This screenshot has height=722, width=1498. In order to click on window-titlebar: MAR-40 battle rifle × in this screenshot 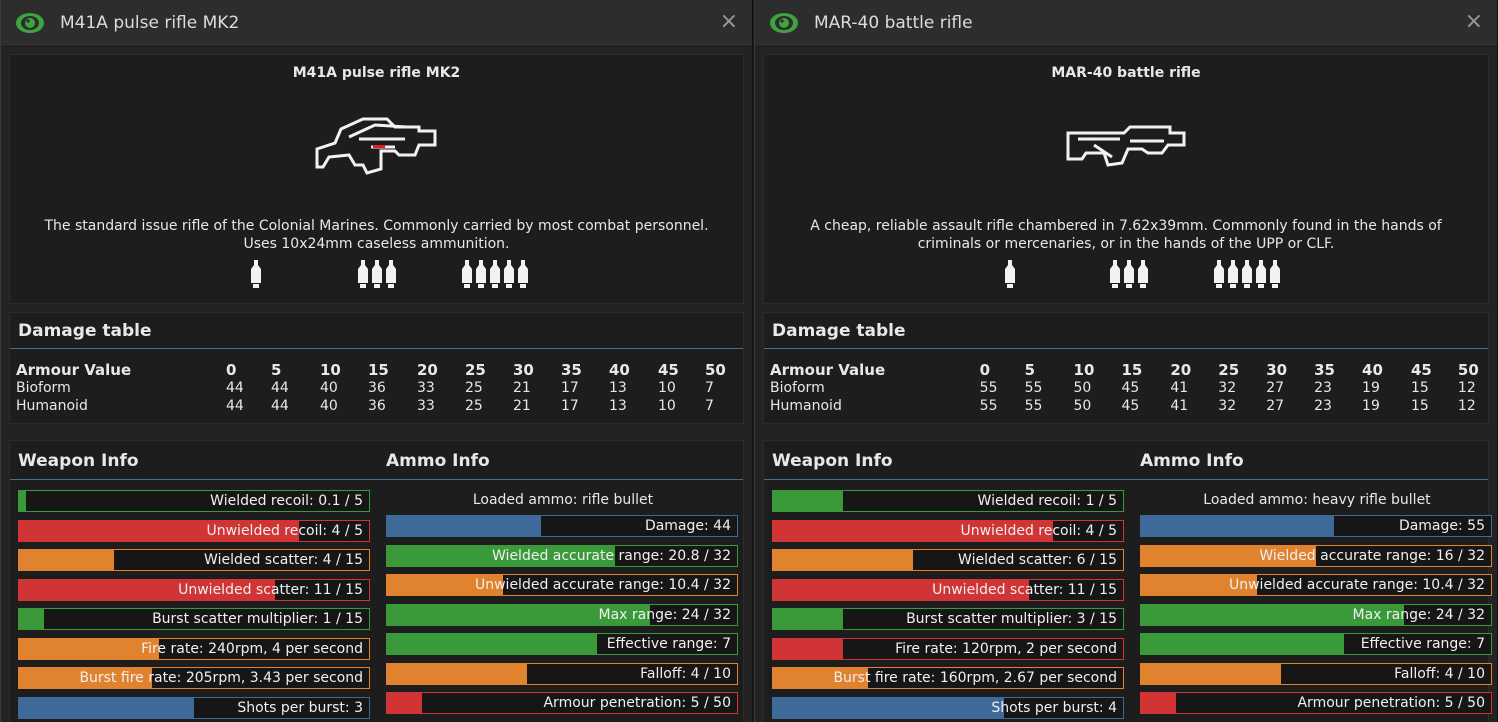, I will do `click(1126, 23)`.